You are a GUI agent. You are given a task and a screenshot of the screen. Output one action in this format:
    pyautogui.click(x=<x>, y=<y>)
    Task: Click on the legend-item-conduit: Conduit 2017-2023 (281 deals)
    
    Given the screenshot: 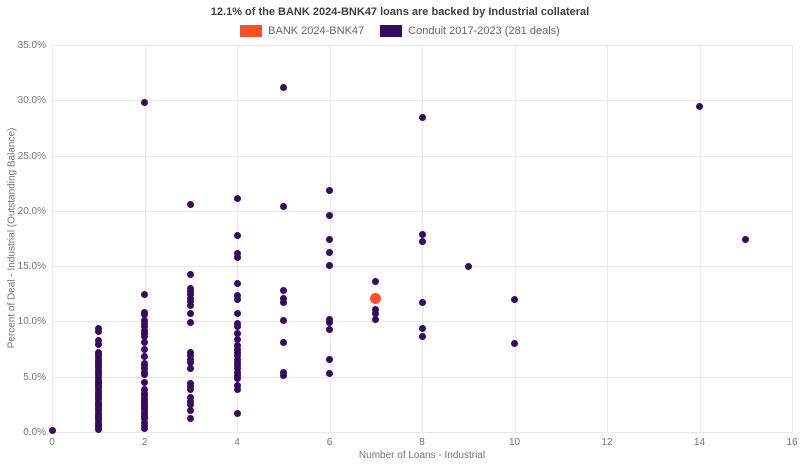 What is the action you would take?
    pyautogui.click(x=470, y=31)
    